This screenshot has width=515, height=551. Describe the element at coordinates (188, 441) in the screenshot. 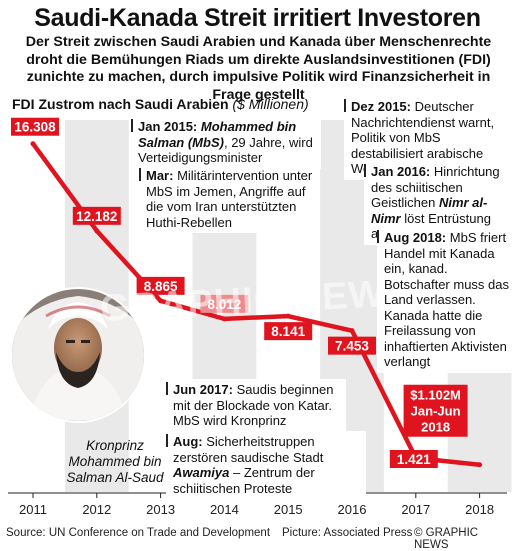

I see `annotation-date: Aug:` at that location.